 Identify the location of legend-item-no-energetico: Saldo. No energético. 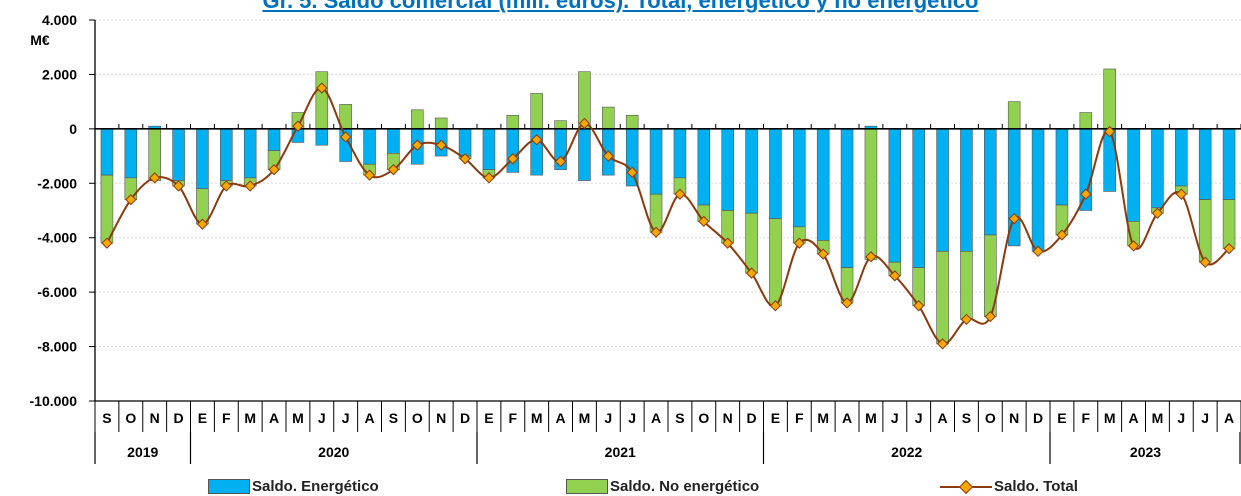
(662, 486).